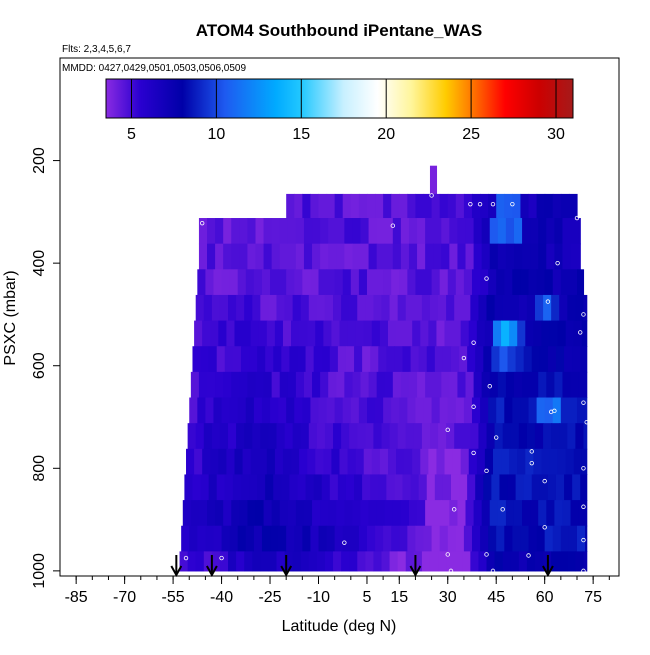 The image size is (650, 655). I want to click on x-tick-label-45: 45, so click(496, 597).